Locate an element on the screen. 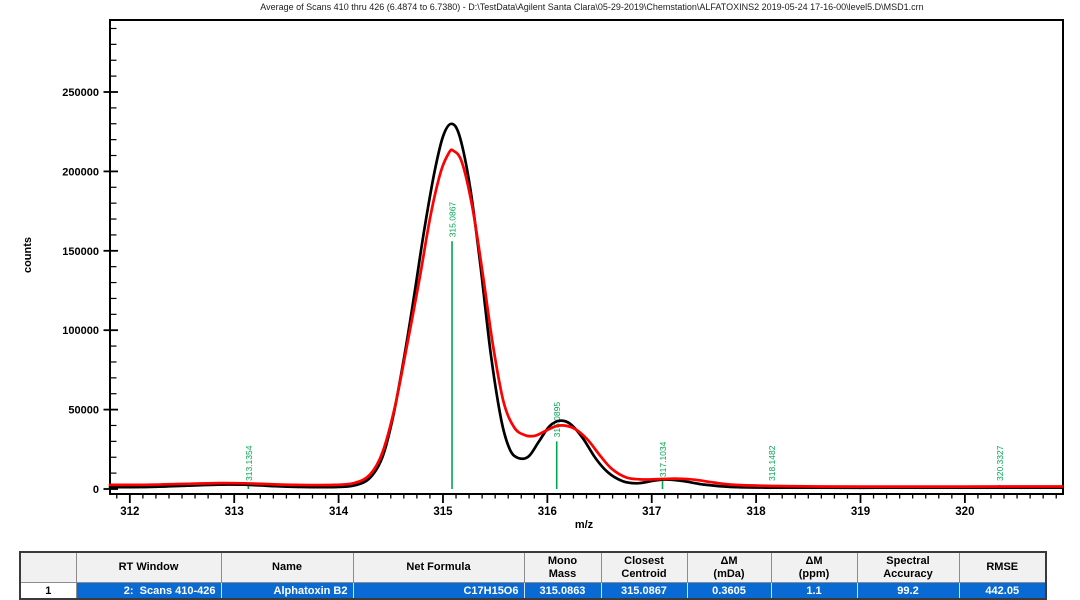  y-axis-tick-label: 250000 is located at coordinates (80, 93).